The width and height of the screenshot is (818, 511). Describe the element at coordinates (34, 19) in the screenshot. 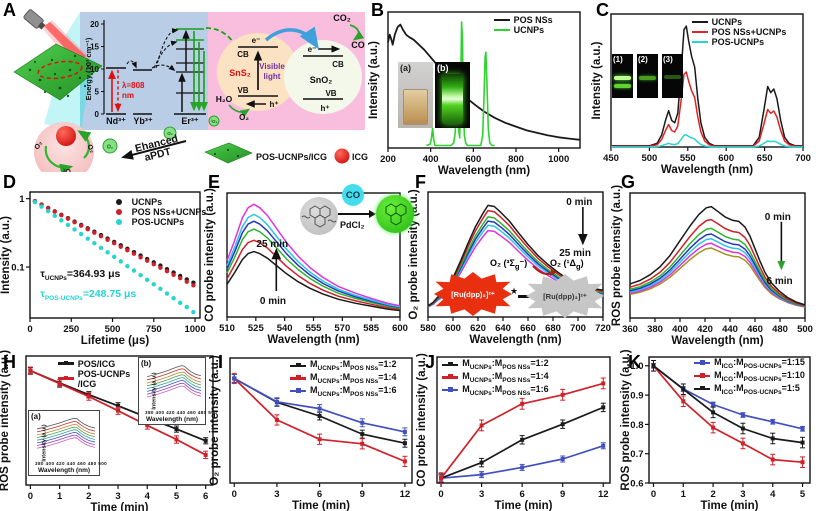

I see `laser-icon` at that location.